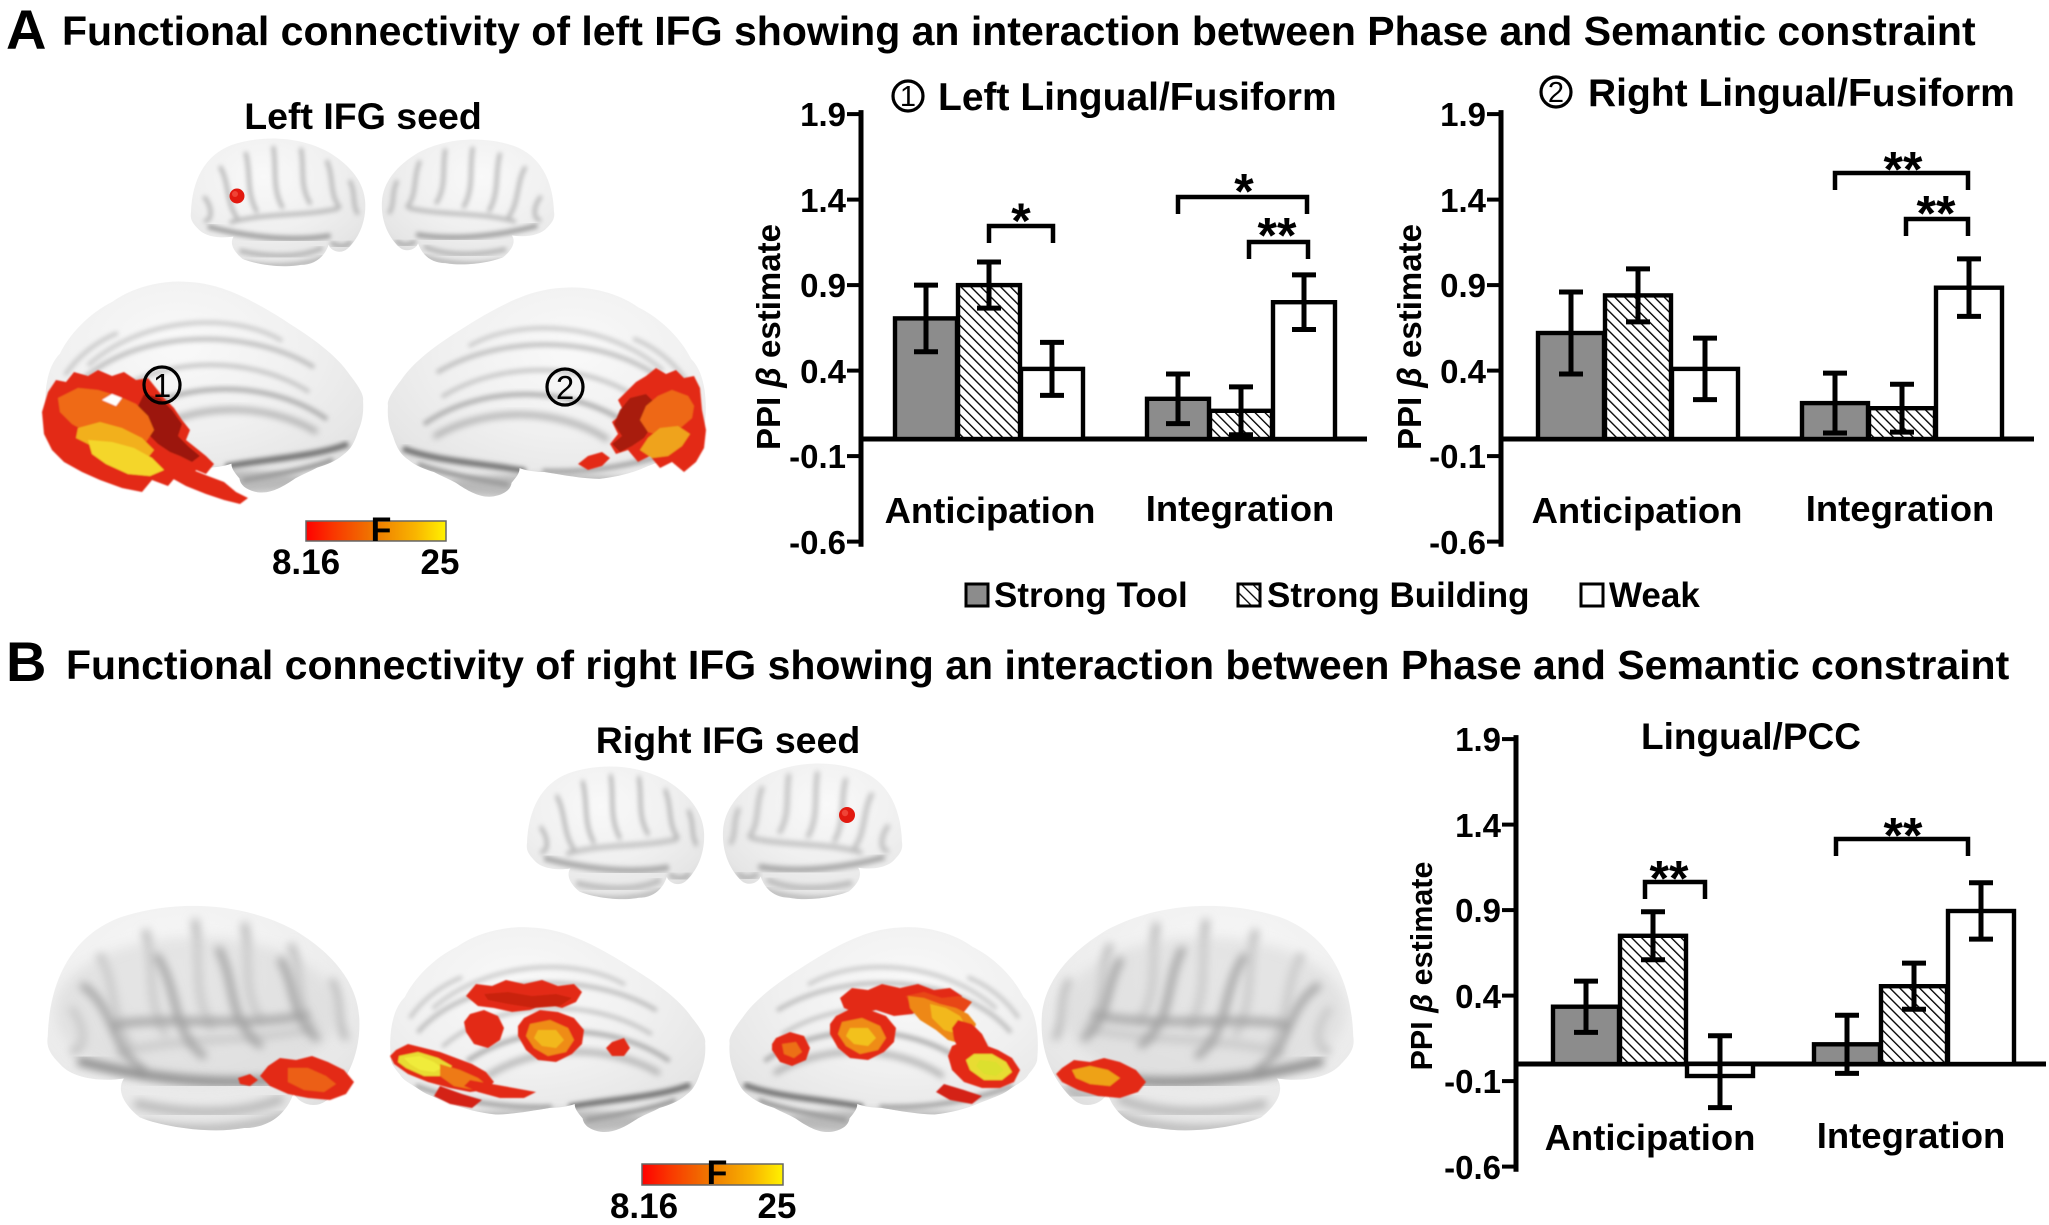  I want to click on svg-text: Right IFG seed, so click(728, 740).